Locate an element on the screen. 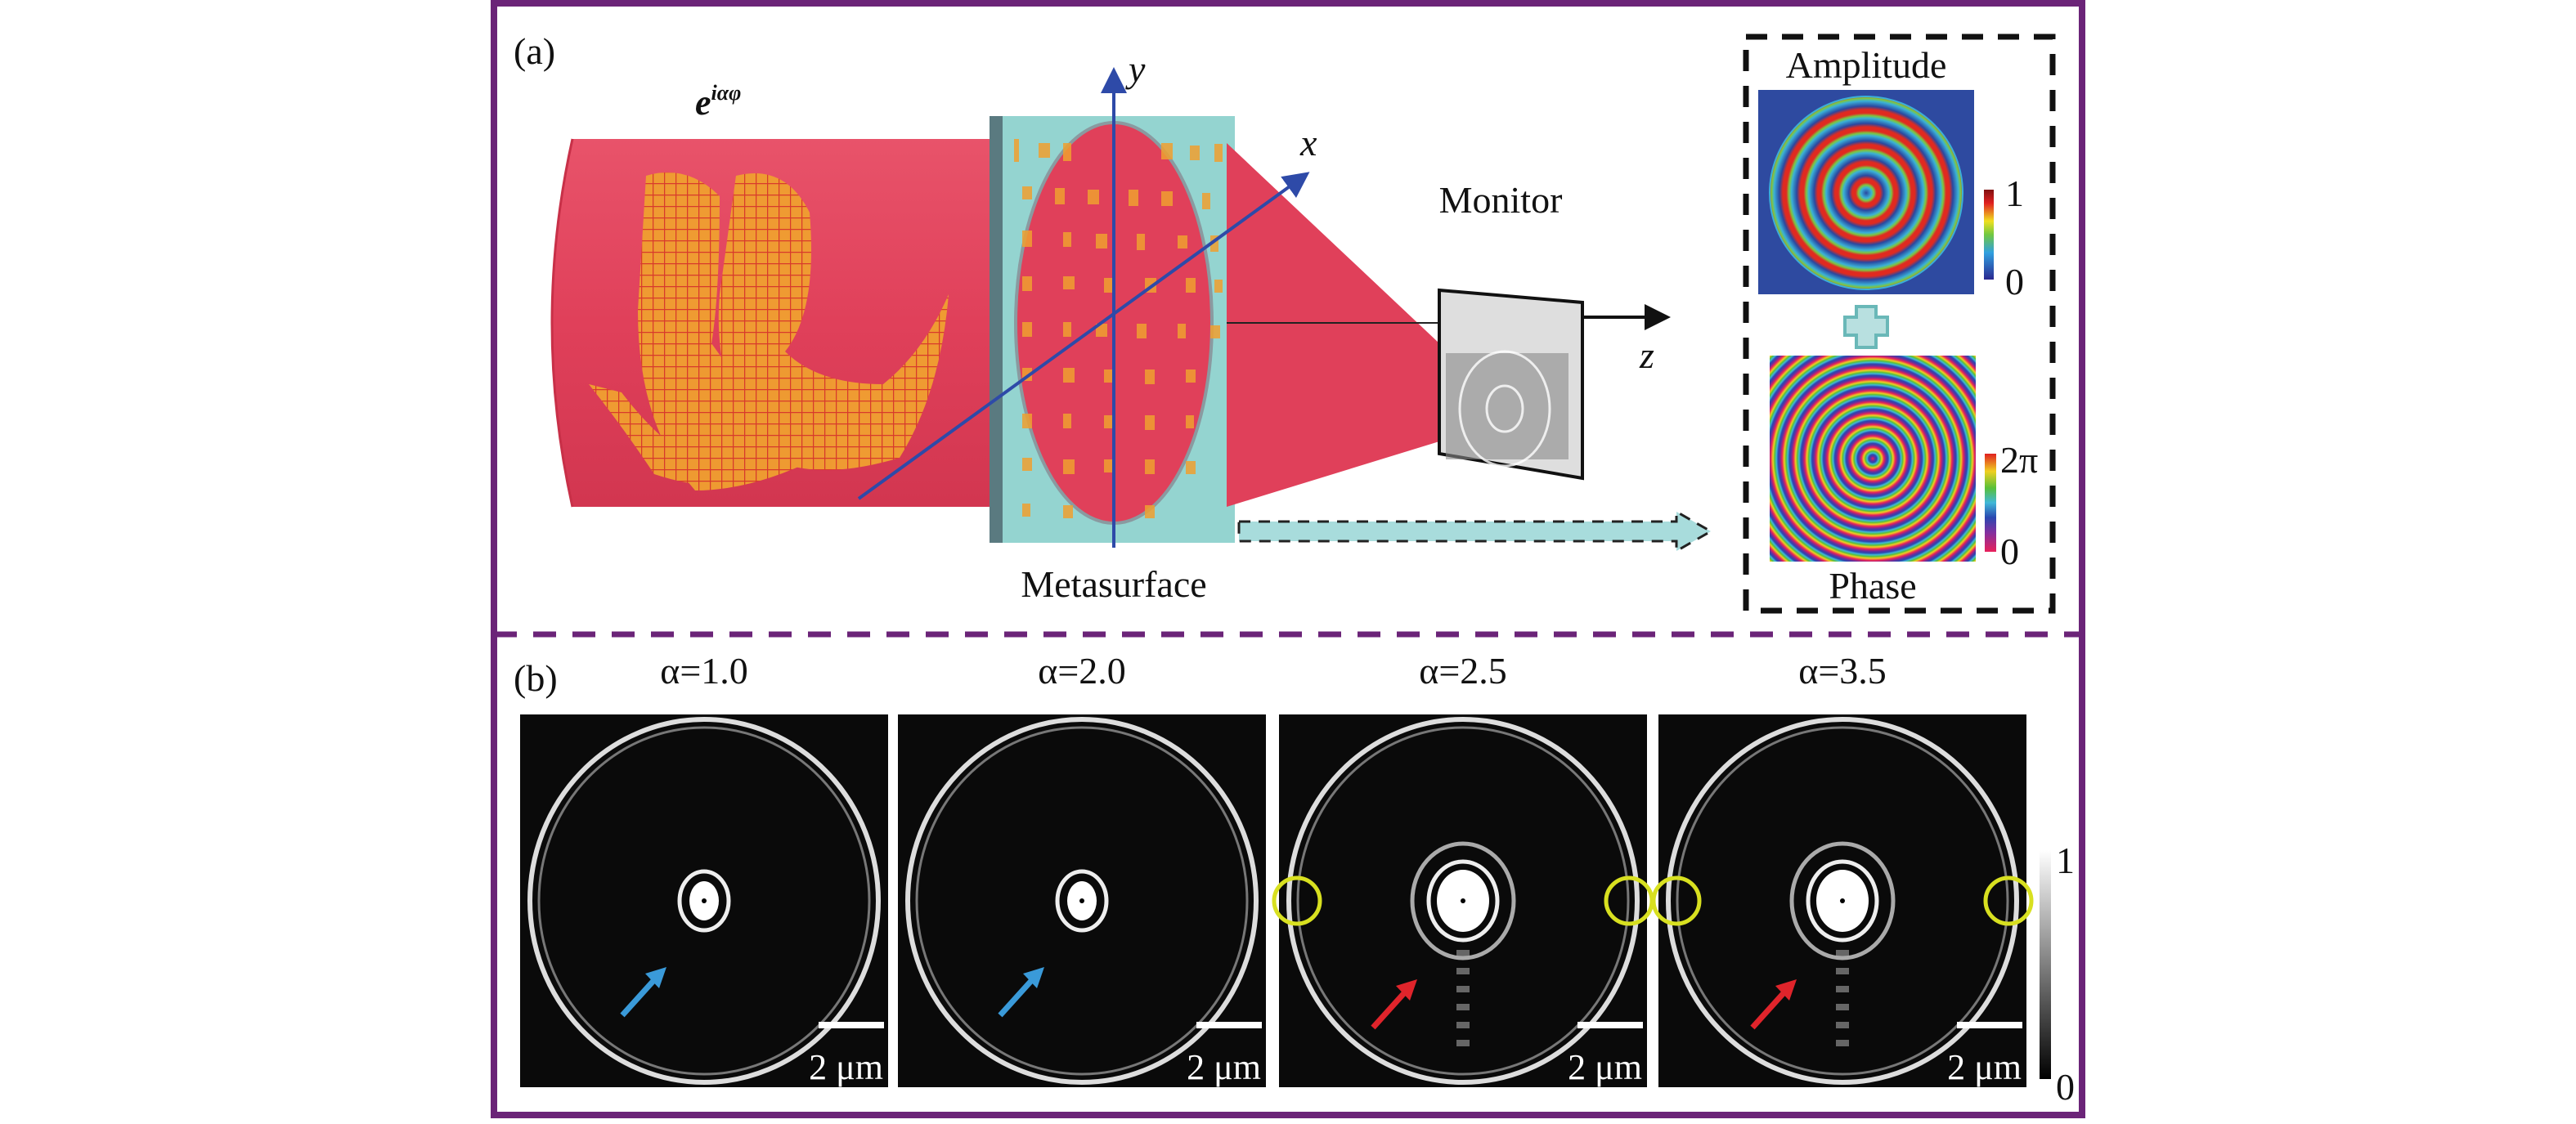  plus-icon is located at coordinates (1866, 327).